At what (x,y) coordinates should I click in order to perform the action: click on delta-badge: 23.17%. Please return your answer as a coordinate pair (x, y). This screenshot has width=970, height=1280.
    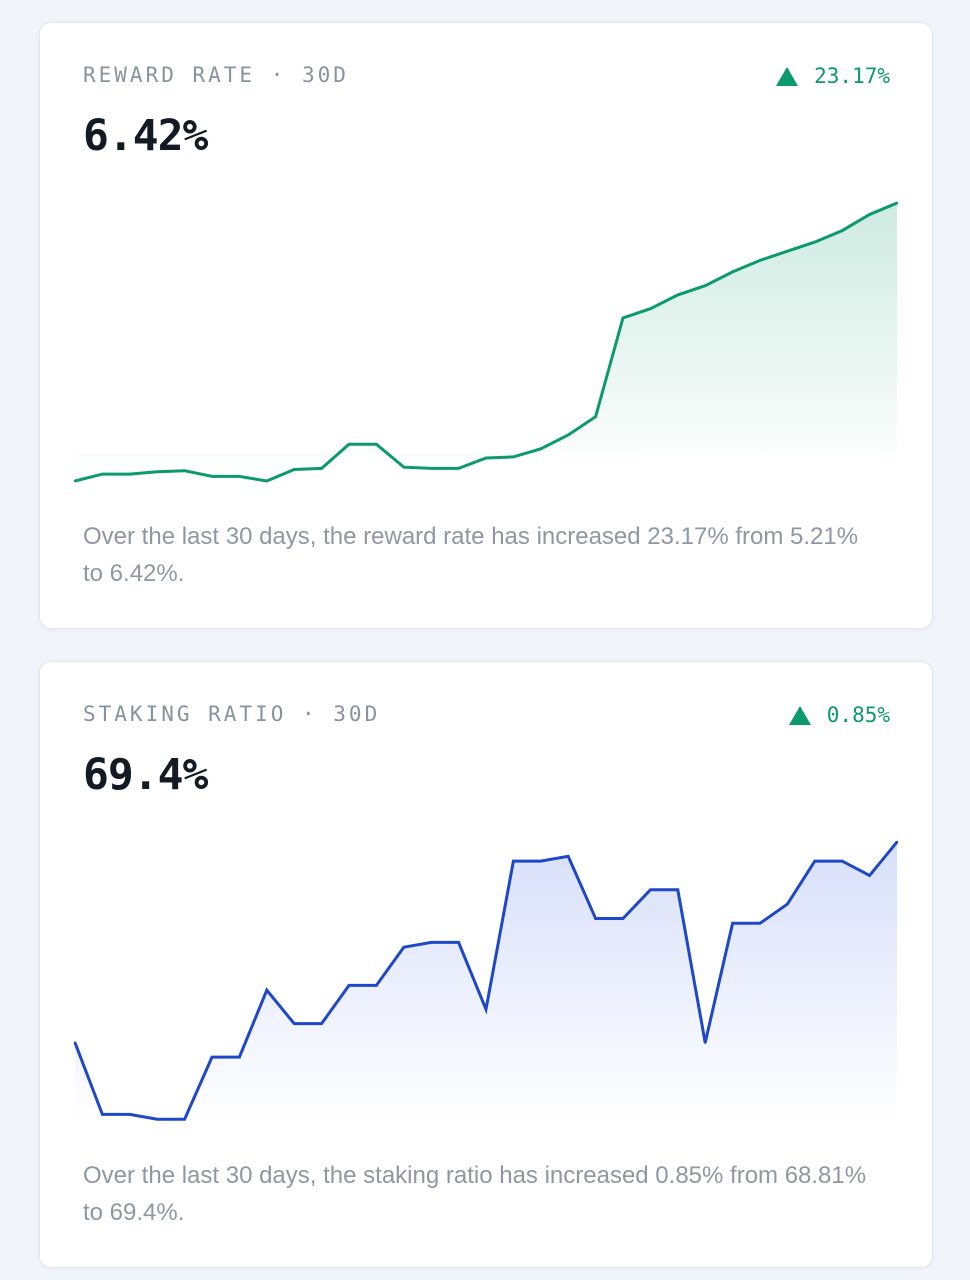
    Looking at the image, I should click on (833, 76).